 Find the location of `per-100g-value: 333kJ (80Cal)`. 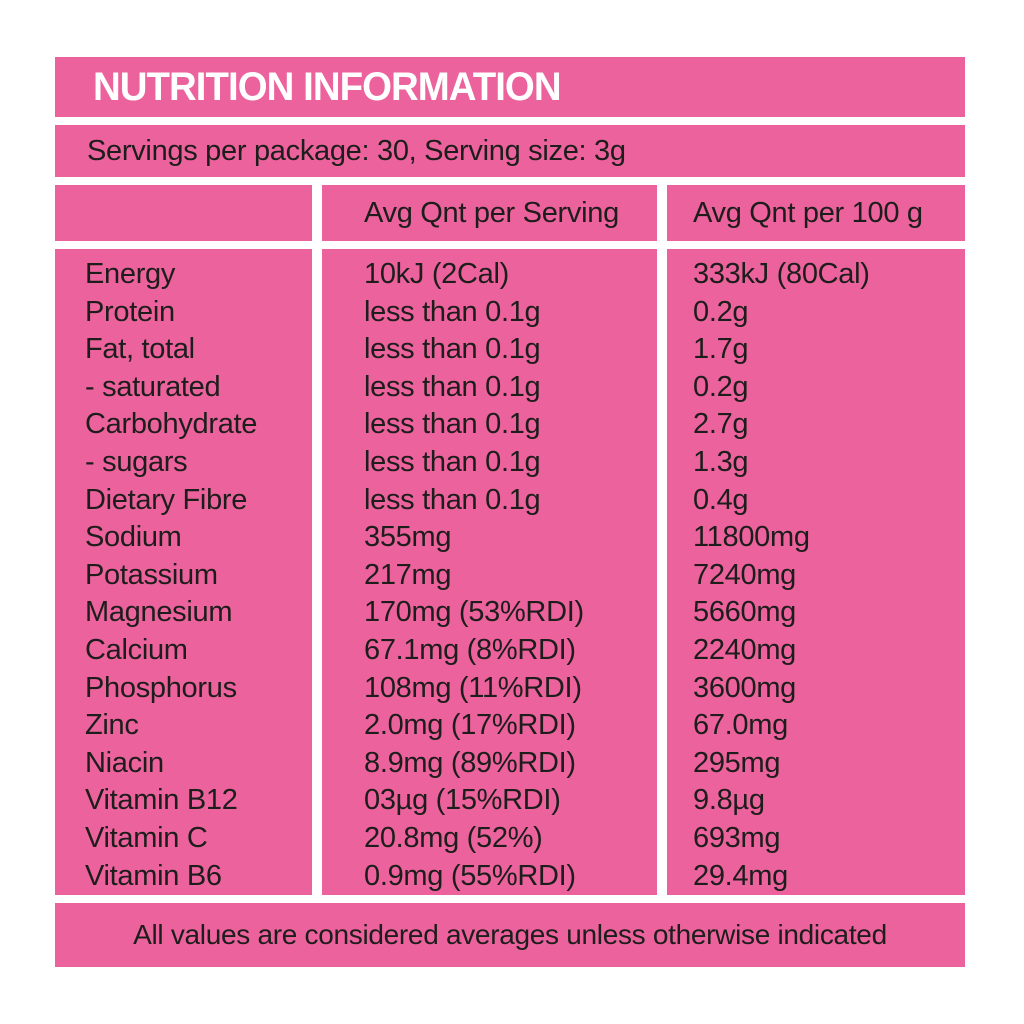

per-100g-value: 333kJ (80Cal) is located at coordinates (781, 274).